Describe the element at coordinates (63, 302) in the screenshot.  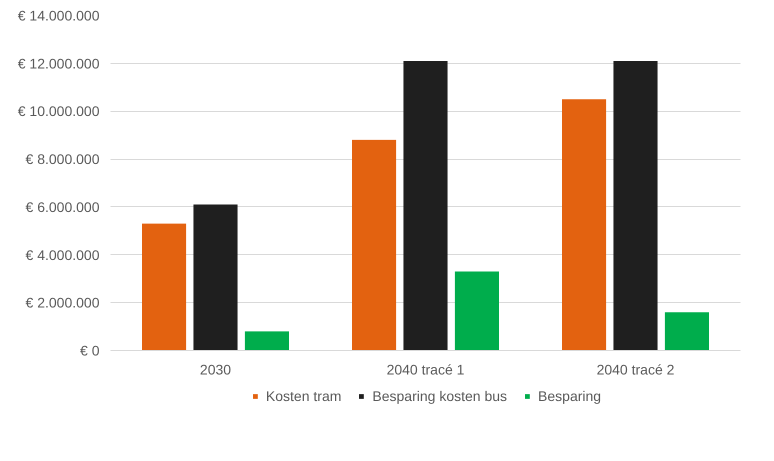
I see `y-tick-label: € 2.000.000` at that location.